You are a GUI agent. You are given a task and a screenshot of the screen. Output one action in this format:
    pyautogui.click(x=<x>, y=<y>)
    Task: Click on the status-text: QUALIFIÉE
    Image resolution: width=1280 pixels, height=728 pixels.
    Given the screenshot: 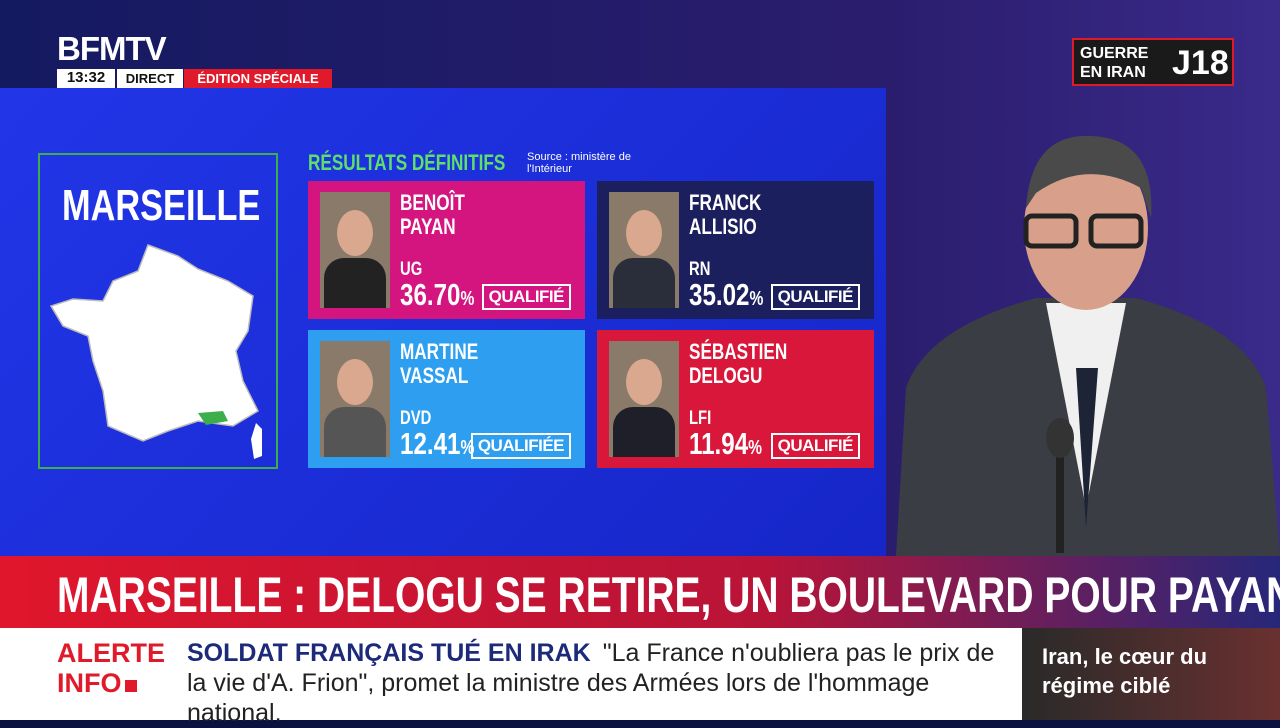 What is the action you would take?
    pyautogui.click(x=521, y=445)
    